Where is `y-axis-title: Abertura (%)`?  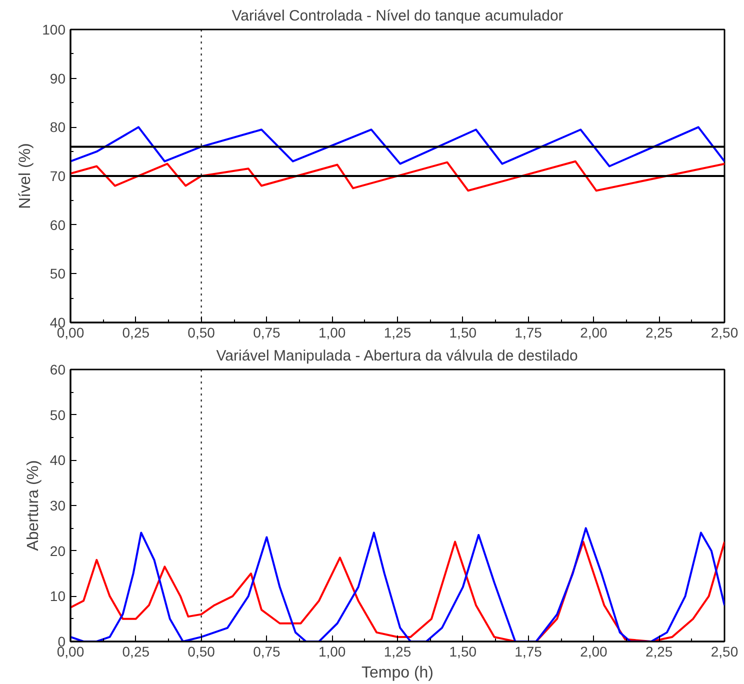 y-axis-title: Abertura (%) is located at coordinates (33, 505).